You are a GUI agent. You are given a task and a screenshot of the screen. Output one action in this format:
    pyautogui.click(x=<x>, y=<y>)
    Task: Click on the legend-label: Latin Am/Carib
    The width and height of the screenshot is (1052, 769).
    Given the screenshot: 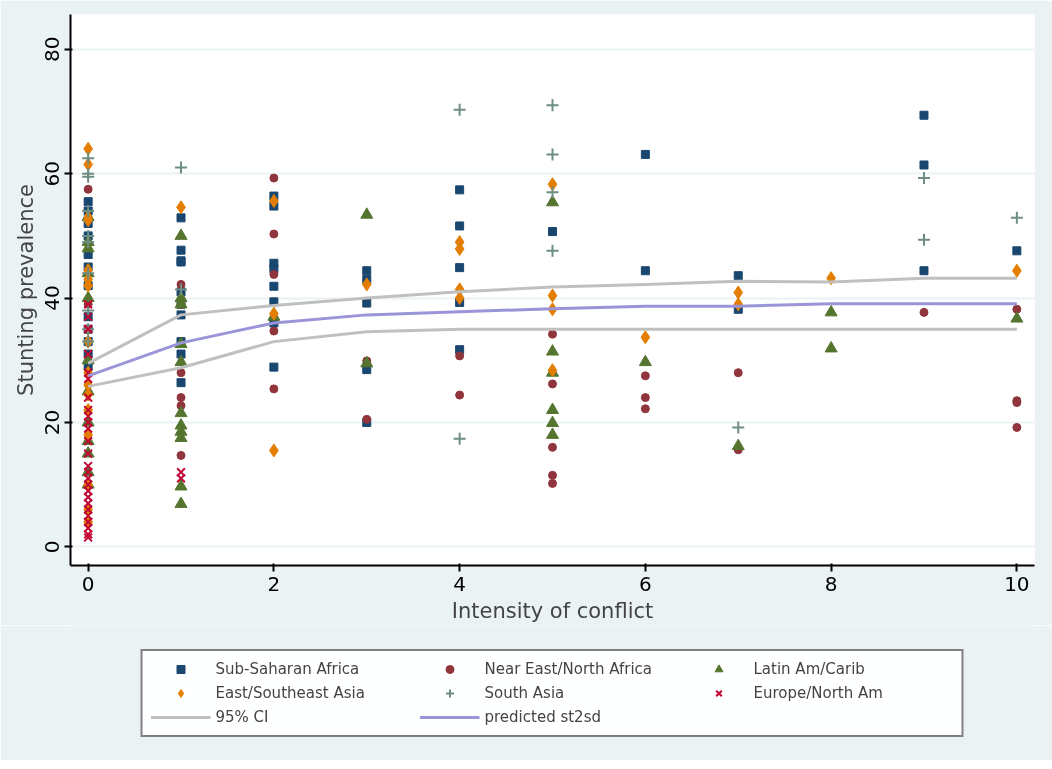 What is the action you would take?
    pyautogui.click(x=809, y=668)
    